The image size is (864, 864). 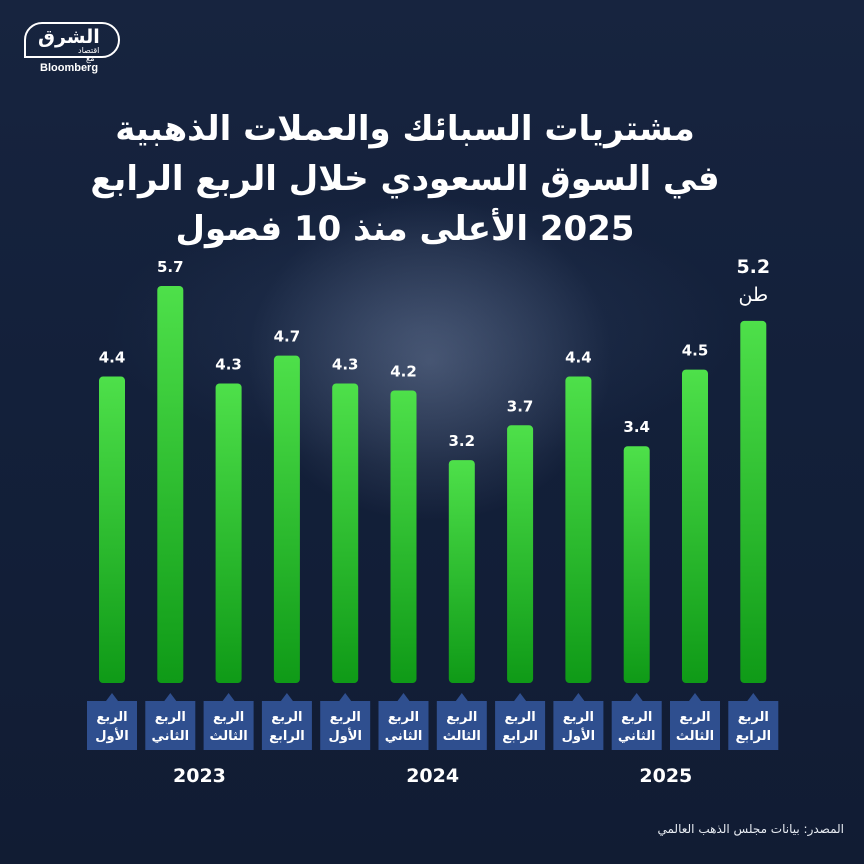 I want to click on logo-name: الشرق, so click(x=69, y=37).